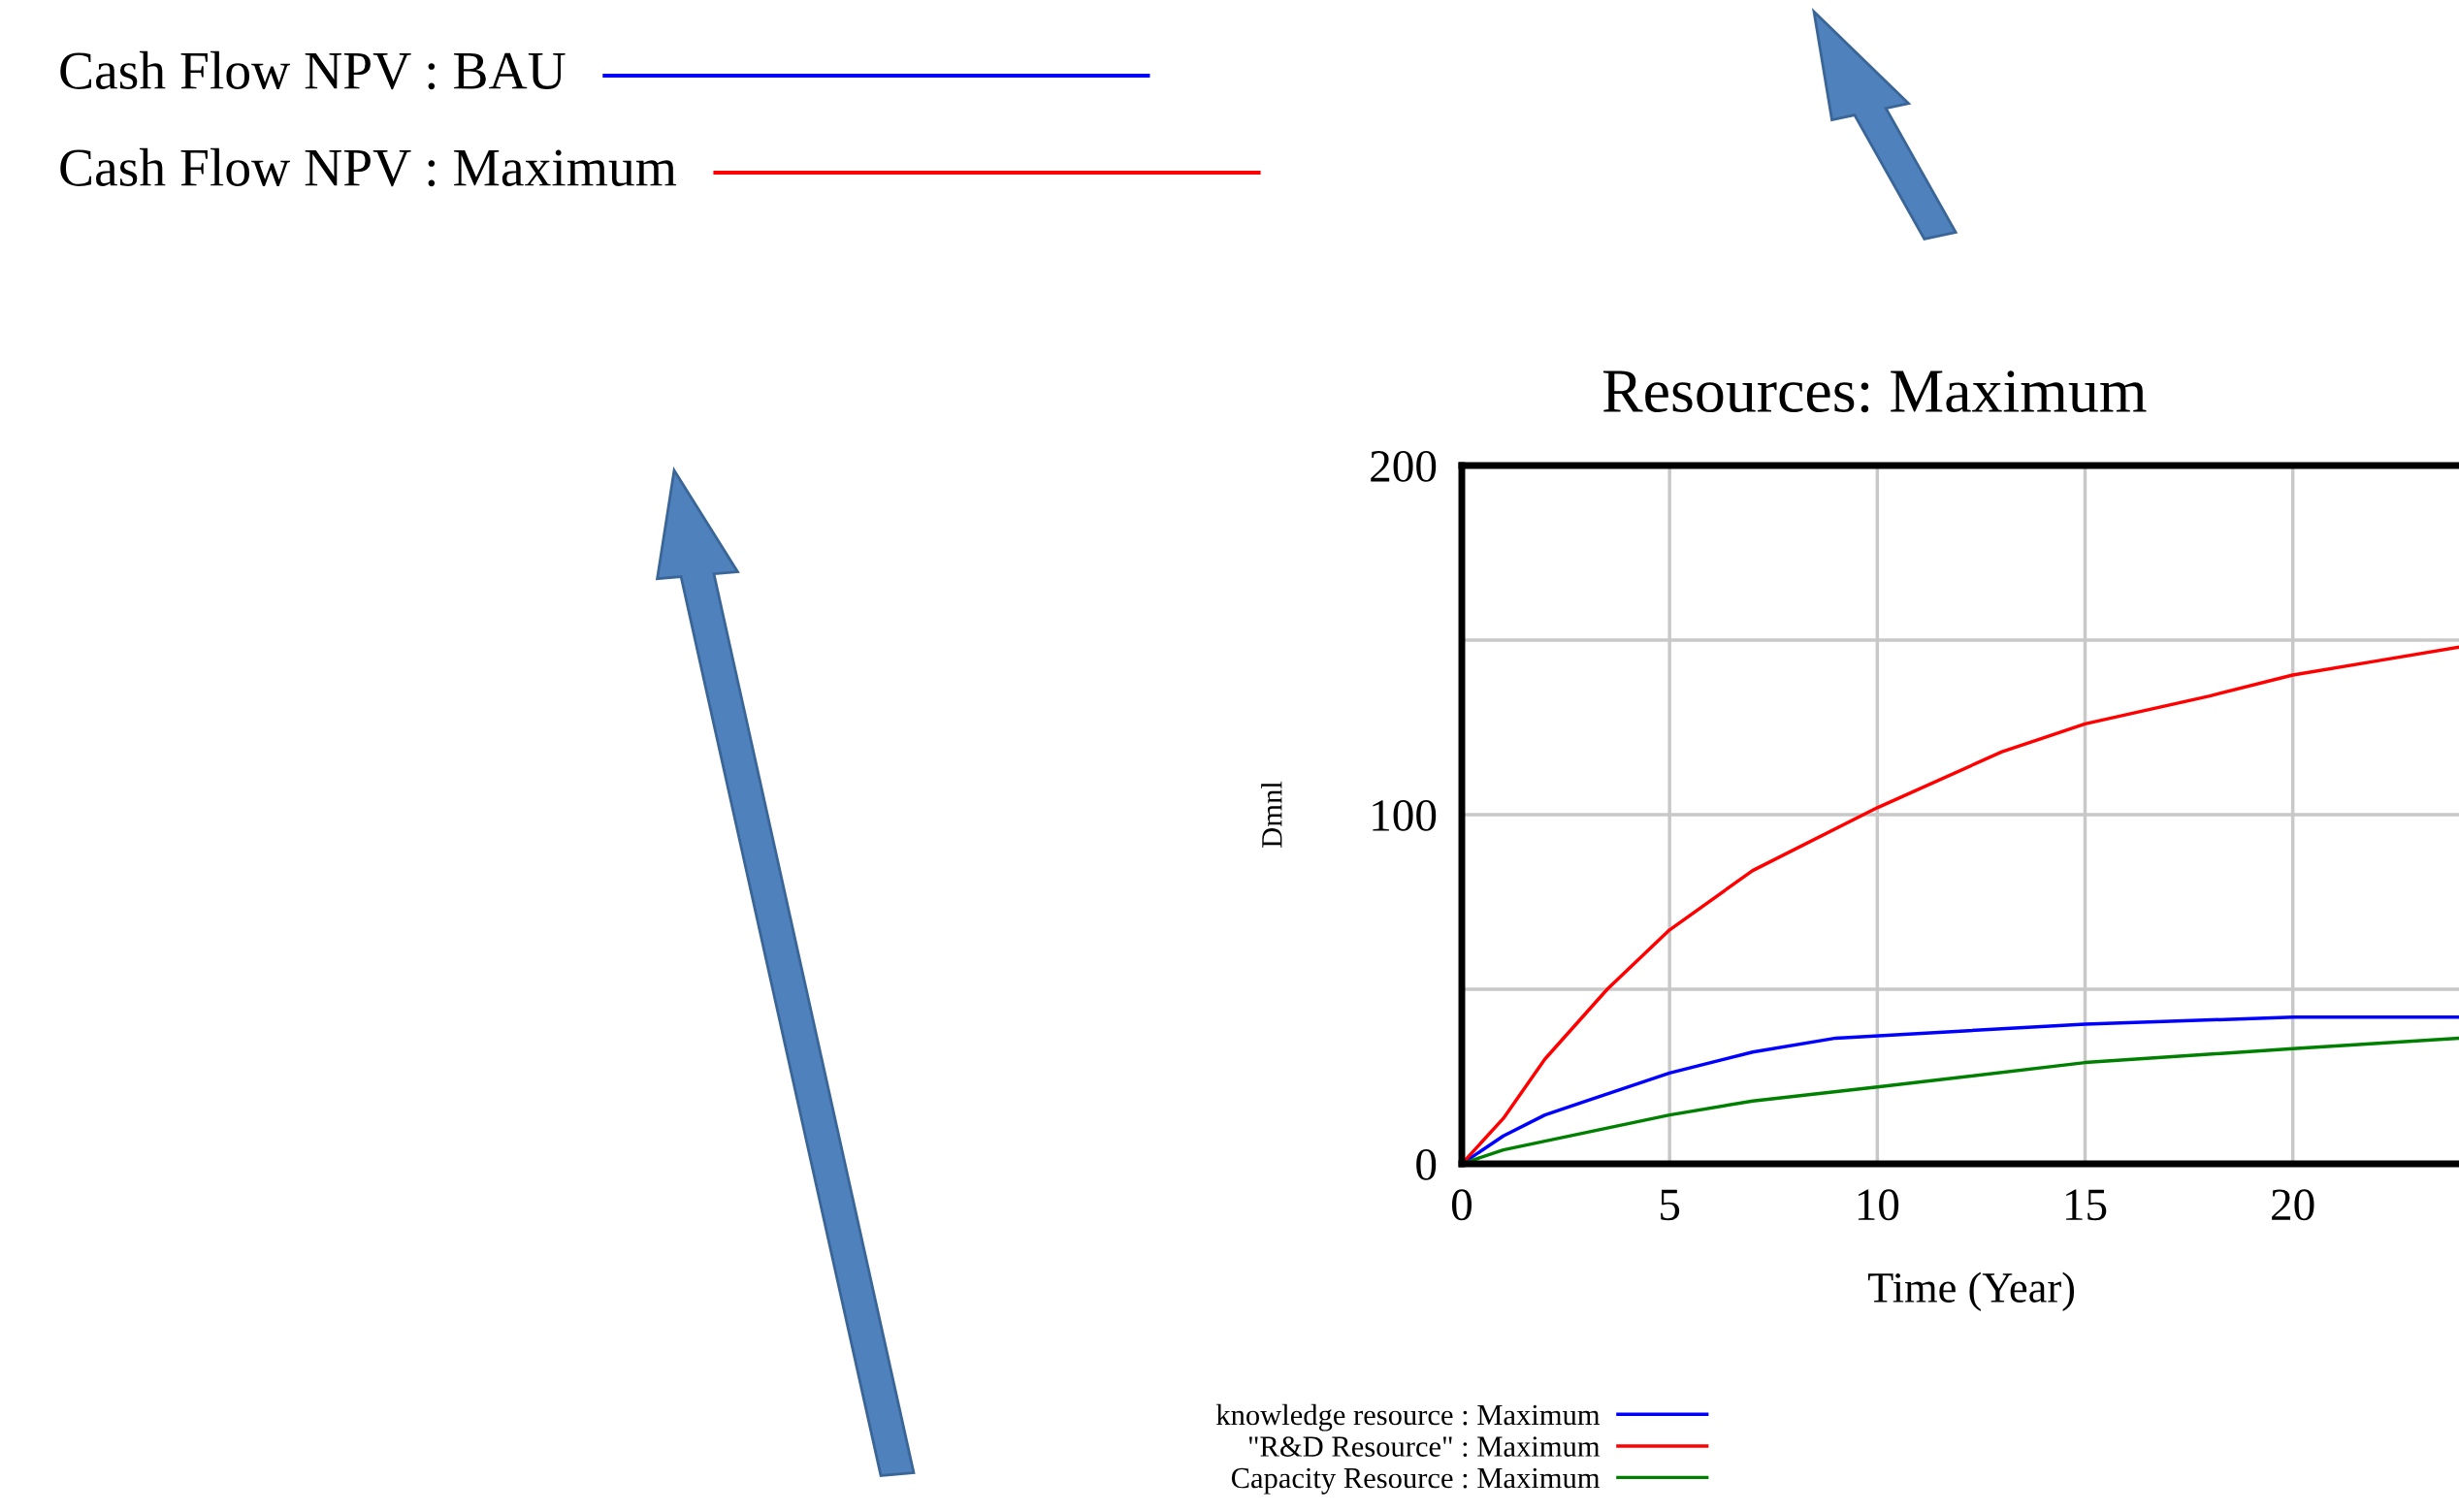 This screenshot has width=2459, height=1512. I want to click on line-series, so click(1961, 904).